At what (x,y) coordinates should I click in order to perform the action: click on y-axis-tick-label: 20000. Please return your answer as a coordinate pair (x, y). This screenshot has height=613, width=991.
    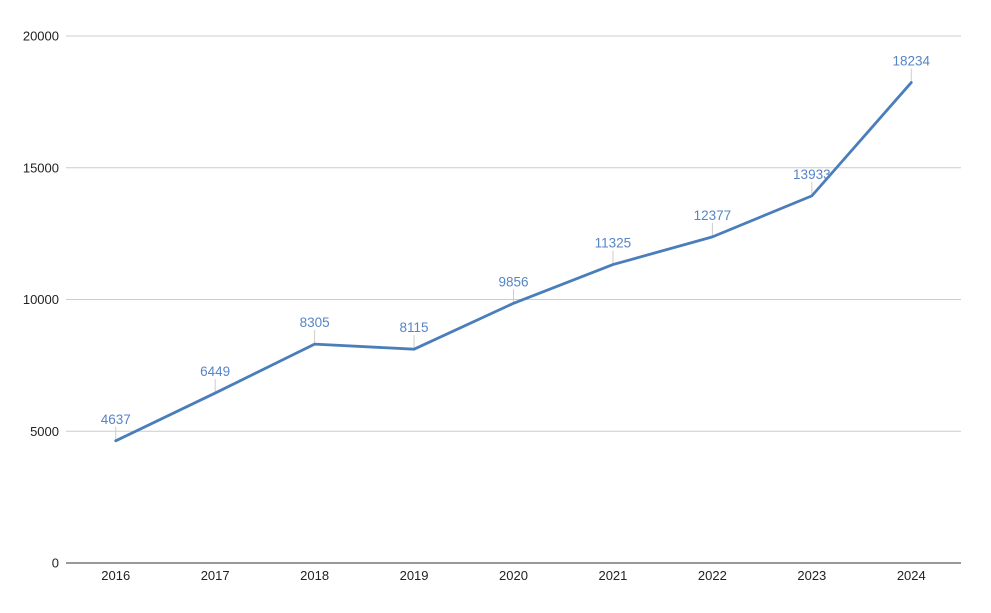
    Looking at the image, I should click on (41, 36).